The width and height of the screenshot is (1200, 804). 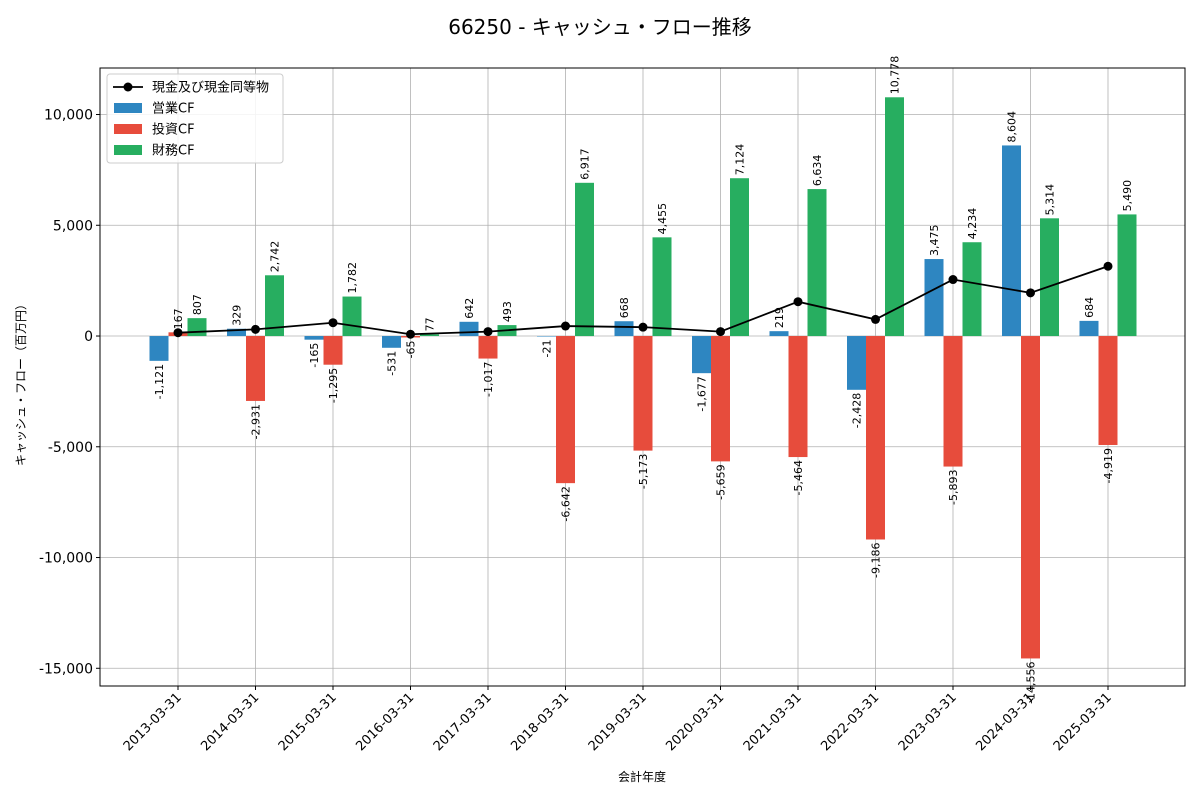 I want to click on bar-value-label: 1,782, so click(x=352, y=278).